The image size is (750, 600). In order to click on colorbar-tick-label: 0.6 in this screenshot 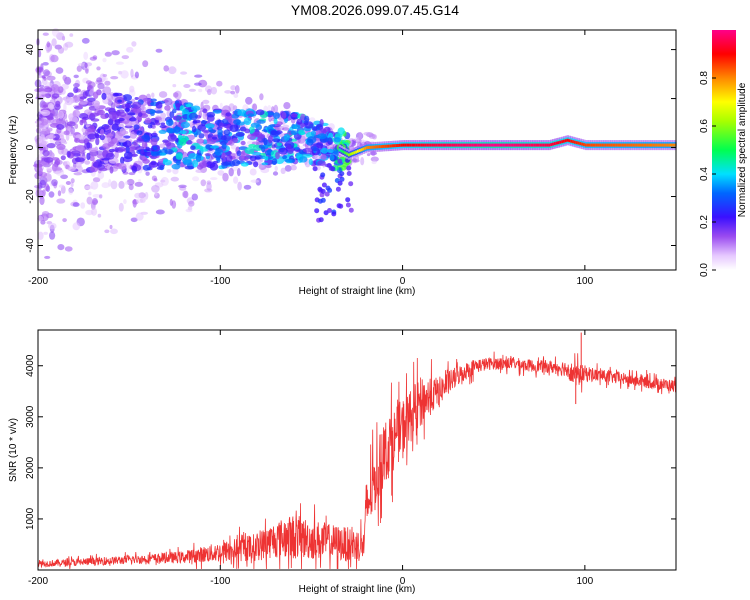, I will do `click(704, 126)`.